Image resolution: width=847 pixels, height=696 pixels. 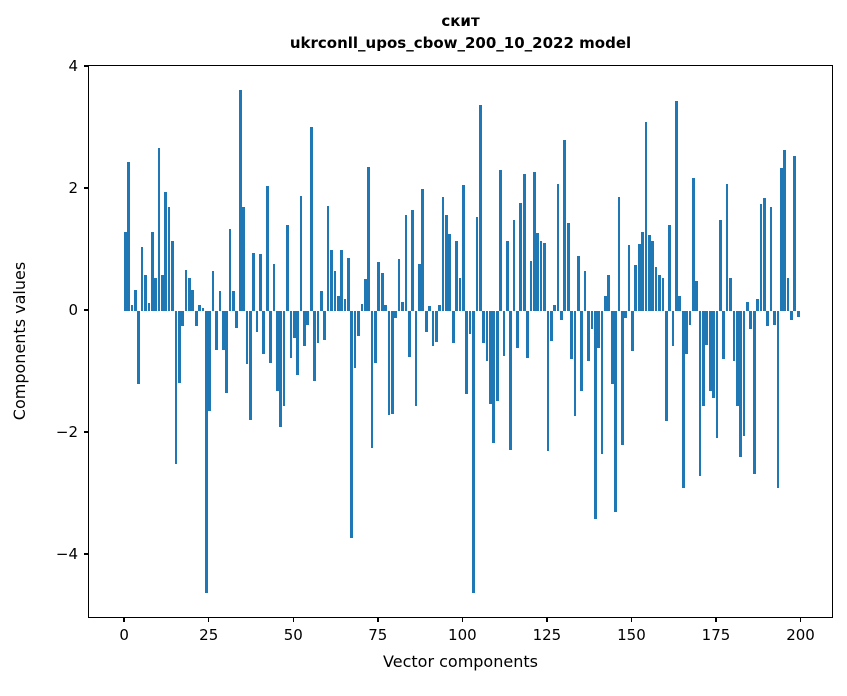 I want to click on x-tick-label: 50, so click(x=293, y=635).